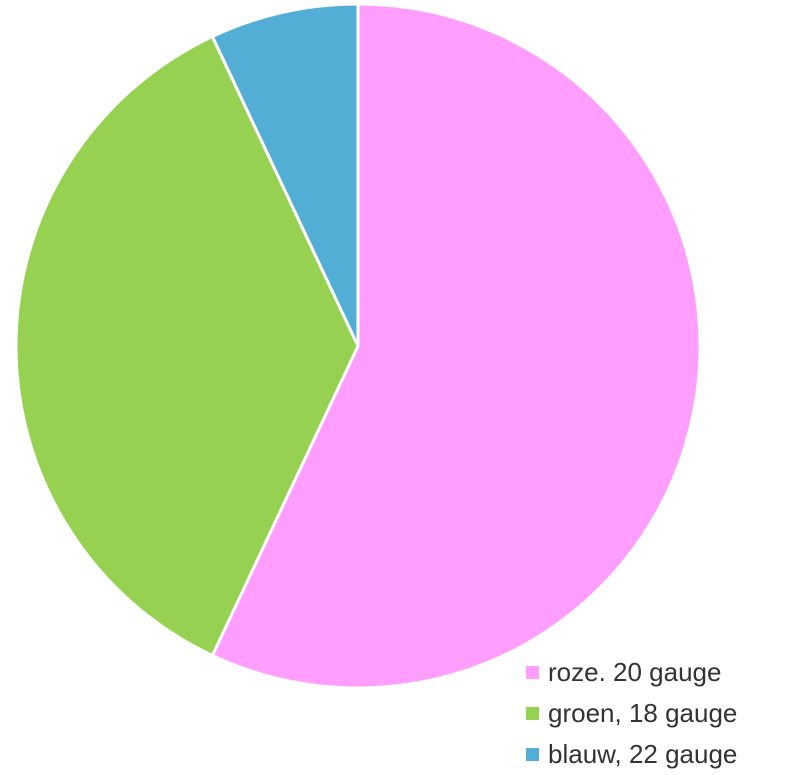 Image resolution: width=800 pixels, height=775 pixels. I want to click on legend-item-roze: roze. 20 gauge, so click(631, 672).